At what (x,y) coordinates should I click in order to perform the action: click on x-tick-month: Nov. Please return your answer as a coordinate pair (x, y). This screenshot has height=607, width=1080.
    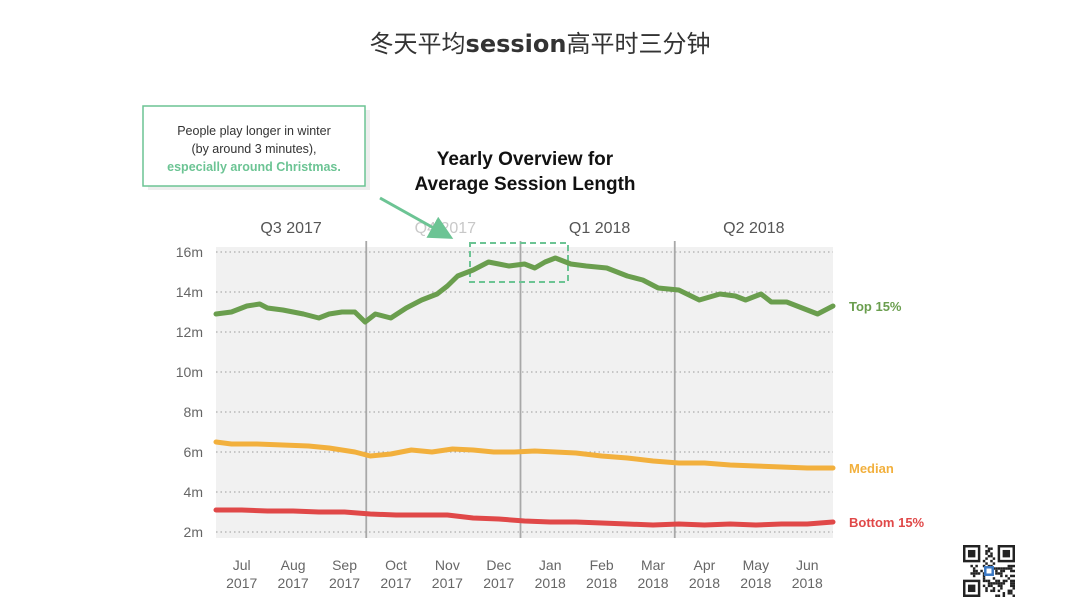
    Looking at the image, I should click on (447, 565).